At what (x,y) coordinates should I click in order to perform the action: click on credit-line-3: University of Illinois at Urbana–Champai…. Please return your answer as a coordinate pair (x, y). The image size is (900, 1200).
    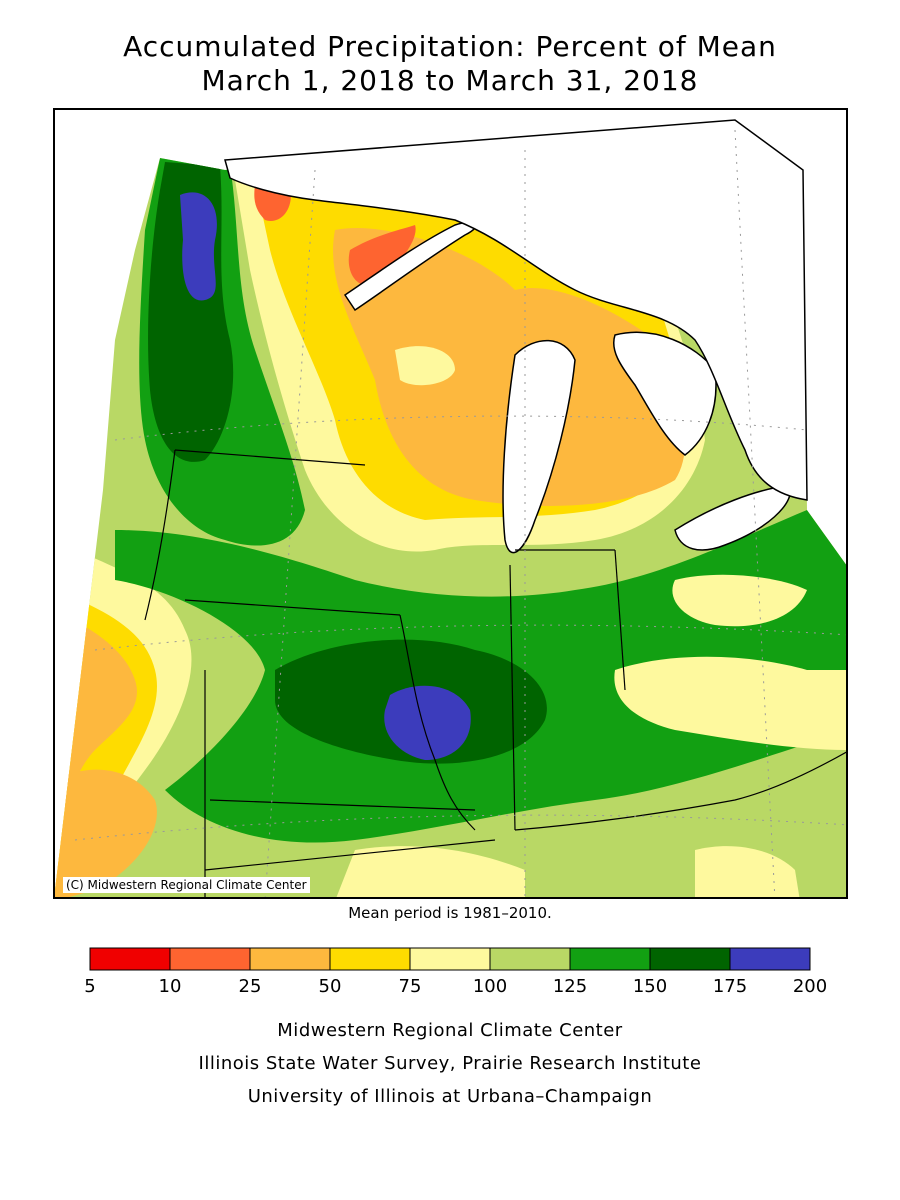
    Looking at the image, I should click on (450, 1096).